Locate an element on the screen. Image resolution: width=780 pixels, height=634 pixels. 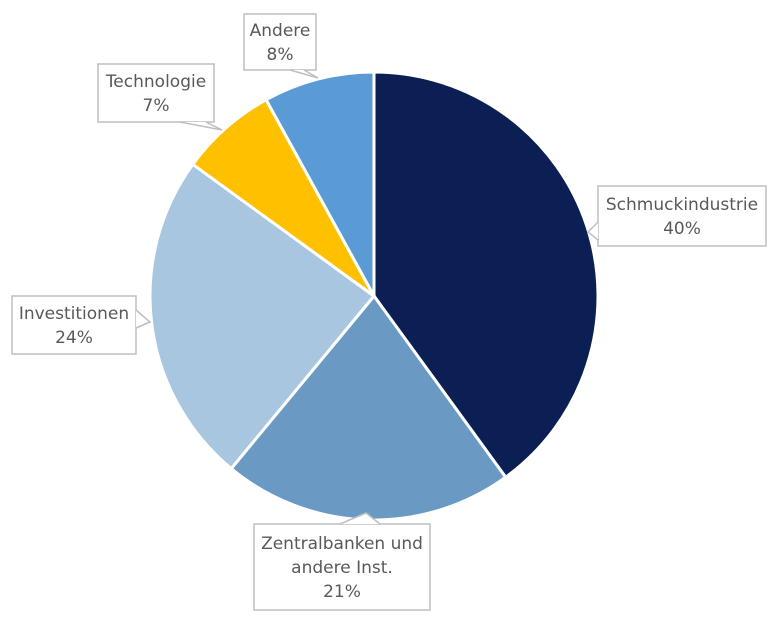
label-value: 7% is located at coordinates (156, 106).